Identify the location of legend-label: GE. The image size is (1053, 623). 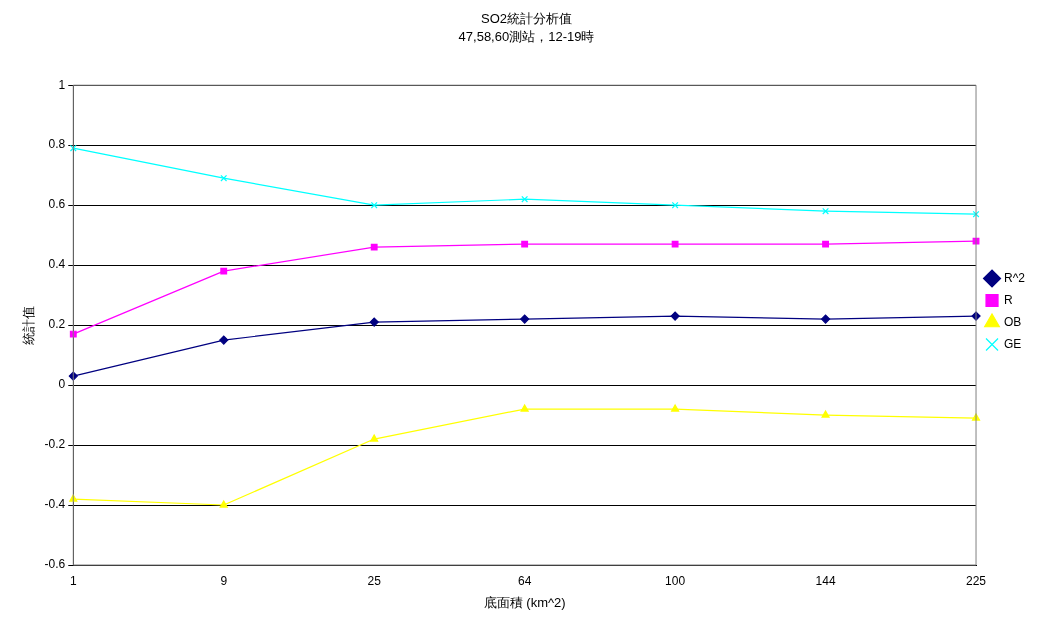
(1013, 343).